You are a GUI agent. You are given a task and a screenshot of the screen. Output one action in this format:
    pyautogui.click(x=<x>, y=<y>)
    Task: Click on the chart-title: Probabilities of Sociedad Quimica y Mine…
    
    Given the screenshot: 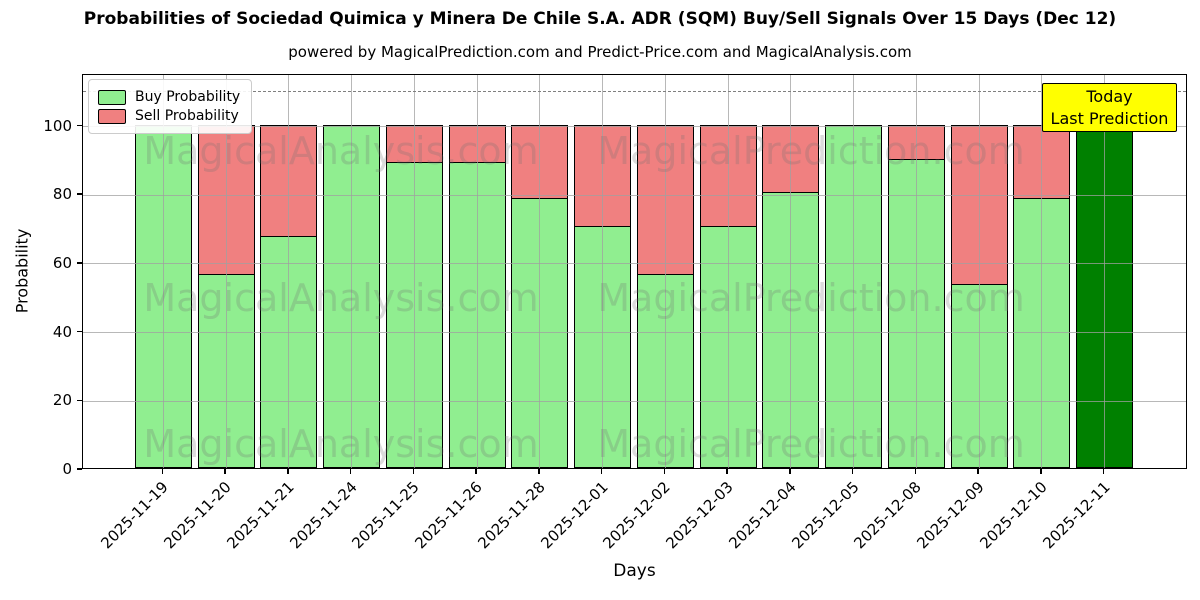 What is the action you would take?
    pyautogui.click(x=600, y=19)
    